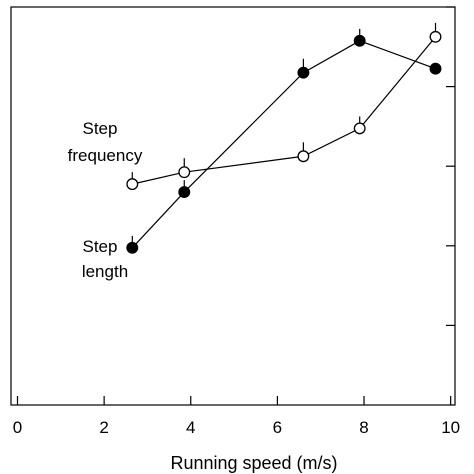  What do you see at coordinates (105, 271) in the screenshot?
I see `series-label-length-line2: length` at bounding box center [105, 271].